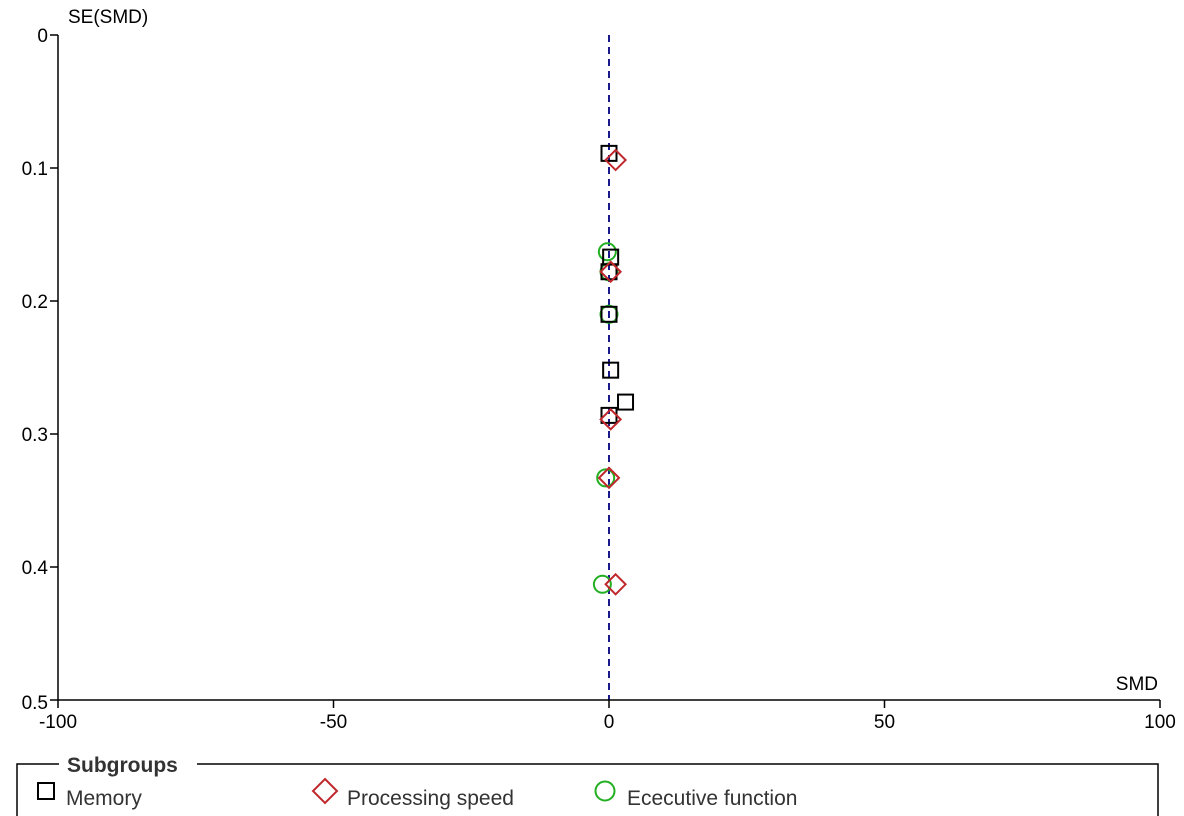  What do you see at coordinates (122, 765) in the screenshot?
I see `legend-title: Subgroups` at bounding box center [122, 765].